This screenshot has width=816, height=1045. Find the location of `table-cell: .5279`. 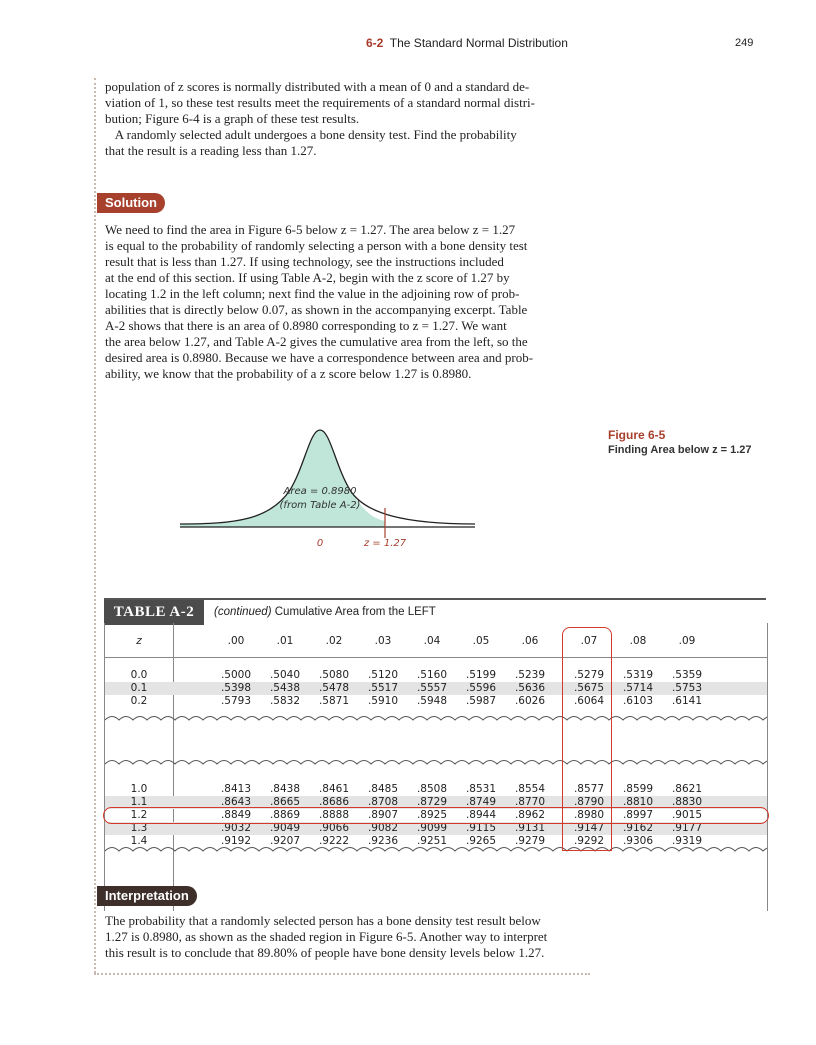

table-cell: .5279 is located at coordinates (589, 675).